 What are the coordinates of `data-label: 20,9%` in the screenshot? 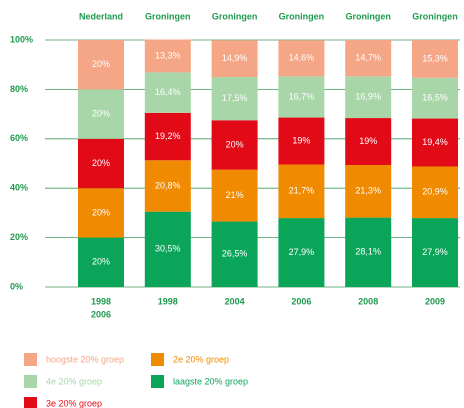 It's located at (435, 192).